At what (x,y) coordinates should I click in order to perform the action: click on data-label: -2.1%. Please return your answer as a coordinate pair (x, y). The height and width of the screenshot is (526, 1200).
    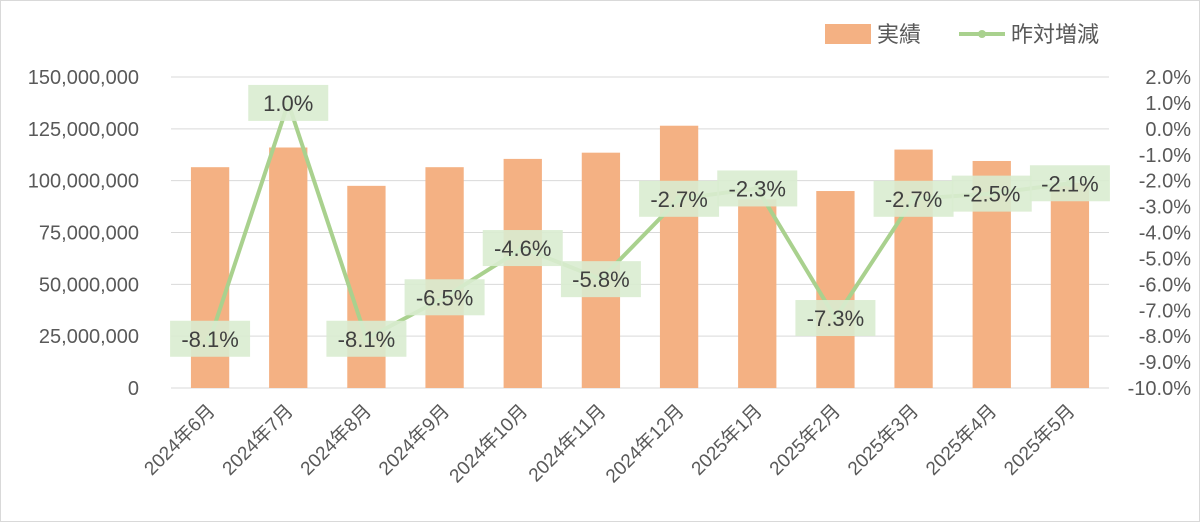
    Looking at the image, I should click on (1069, 183).